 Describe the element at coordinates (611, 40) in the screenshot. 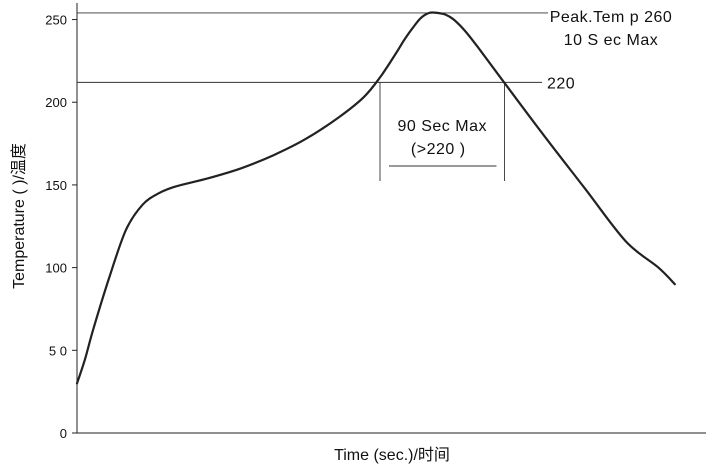

I see `peak-duration-label: 10 S ec Max` at that location.